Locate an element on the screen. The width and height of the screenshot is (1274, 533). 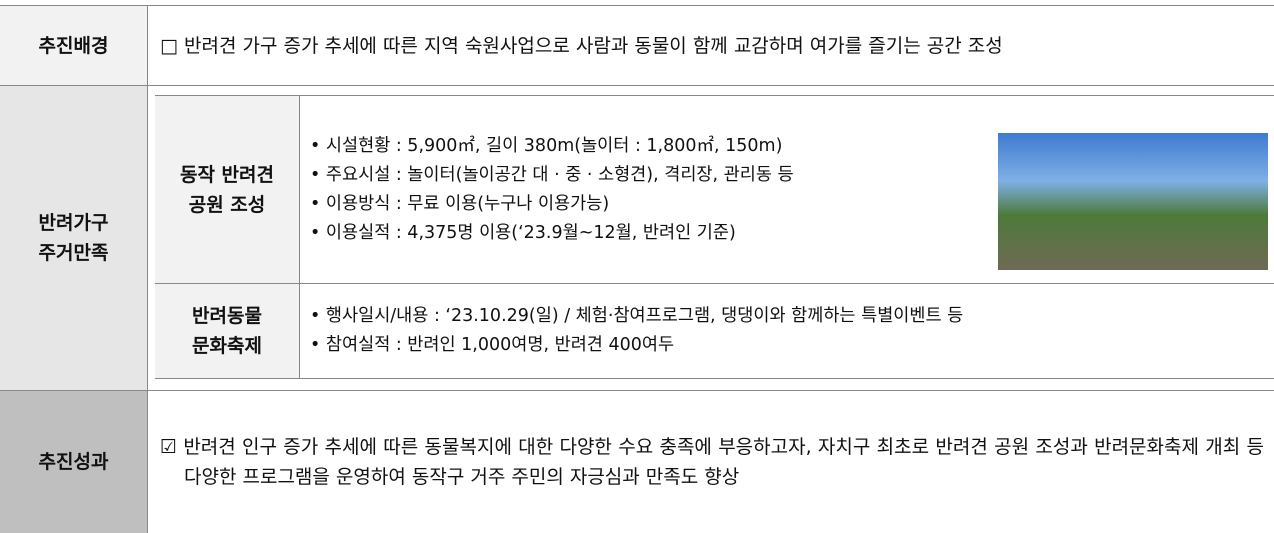
label-line: 반려동물 is located at coordinates (227, 316).